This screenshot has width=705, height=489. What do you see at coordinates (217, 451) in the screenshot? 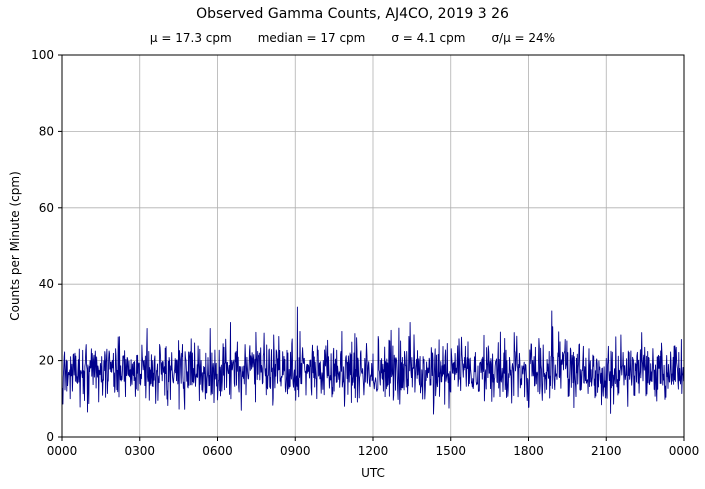
I see `x-tick-label: 0600` at bounding box center [217, 451].